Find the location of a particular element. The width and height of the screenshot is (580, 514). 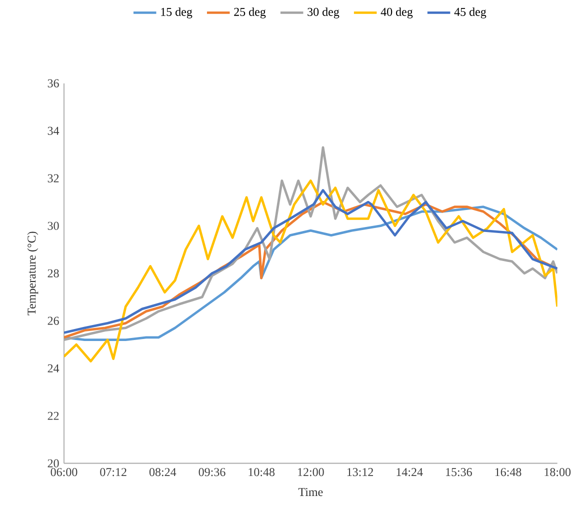

y-tick-label: 30 is located at coordinates (53, 226).